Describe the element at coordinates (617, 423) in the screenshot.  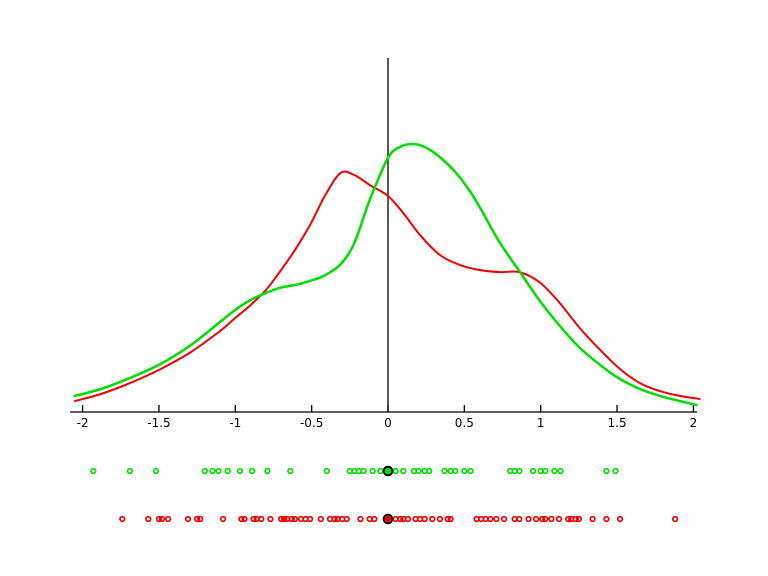
I see `x-tick-label: 1.5` at that location.